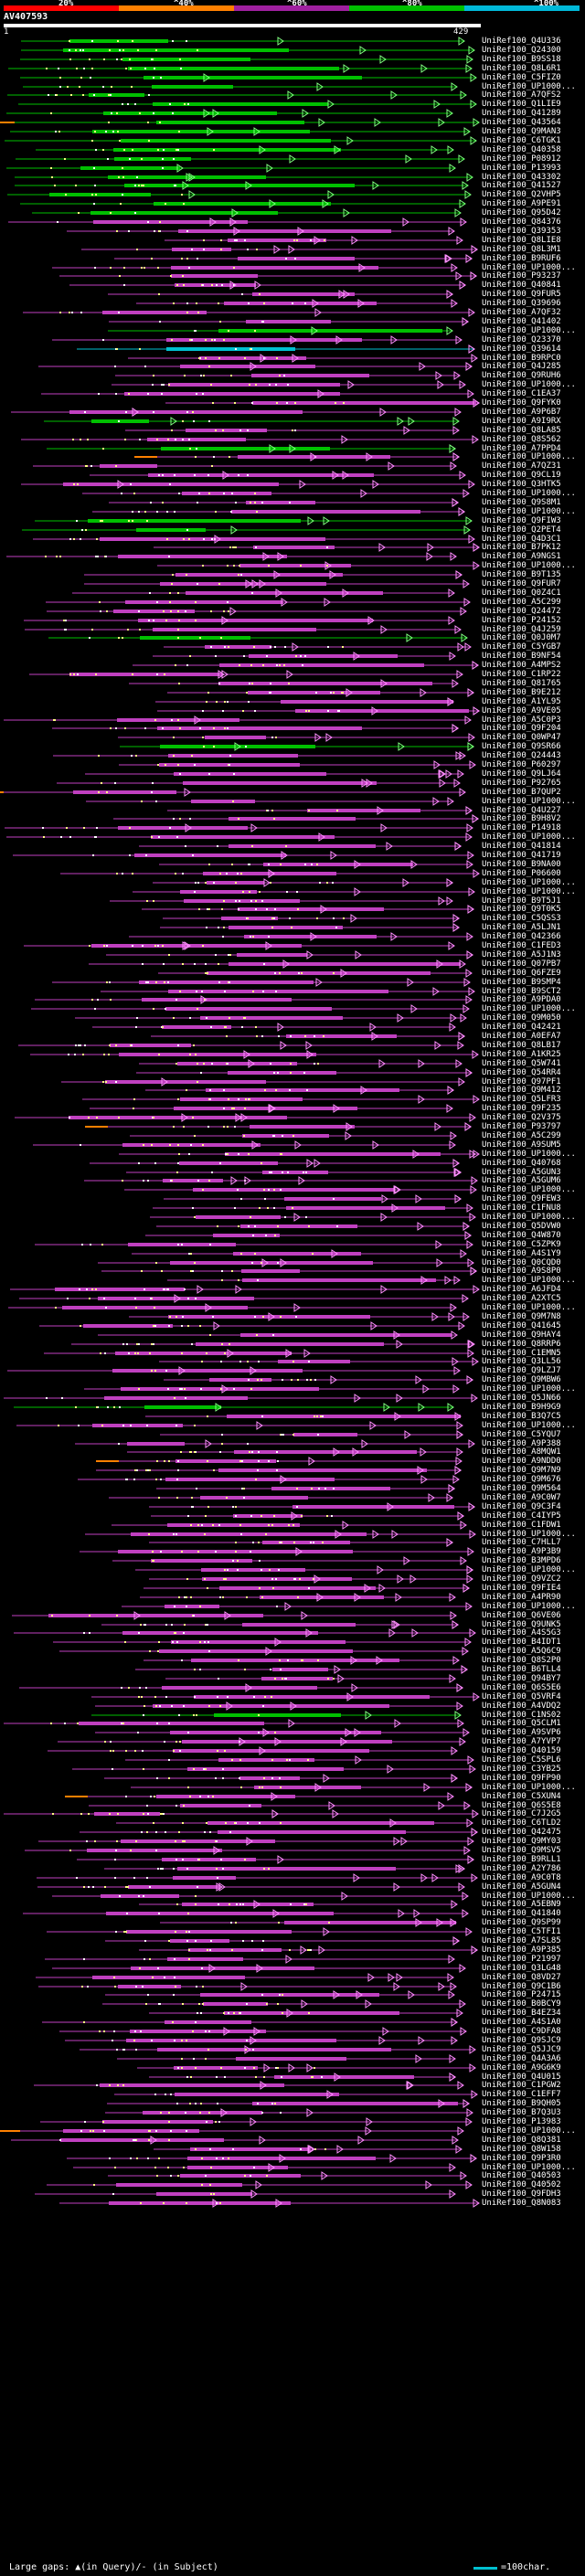 Image resolution: width=585 pixels, height=2576 pixels. Describe the element at coordinates (521, 1560) in the screenshot. I see `hit-label: UniRef100_B3MPD6` at that location.